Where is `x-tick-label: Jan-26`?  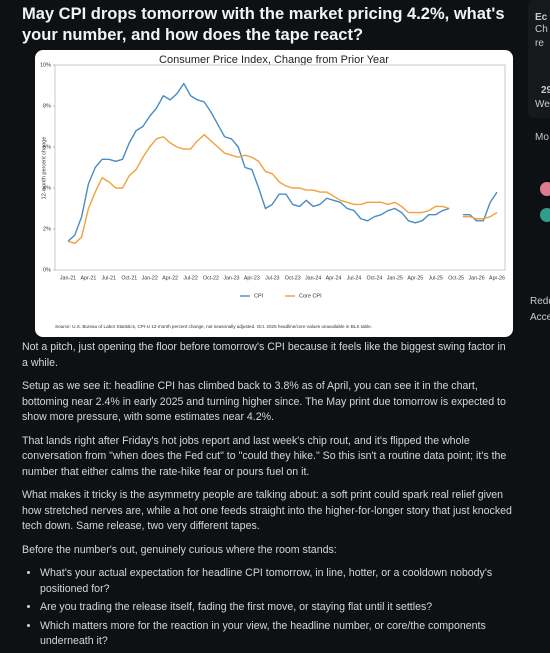 x-tick-label: Jan-26 is located at coordinates (476, 278).